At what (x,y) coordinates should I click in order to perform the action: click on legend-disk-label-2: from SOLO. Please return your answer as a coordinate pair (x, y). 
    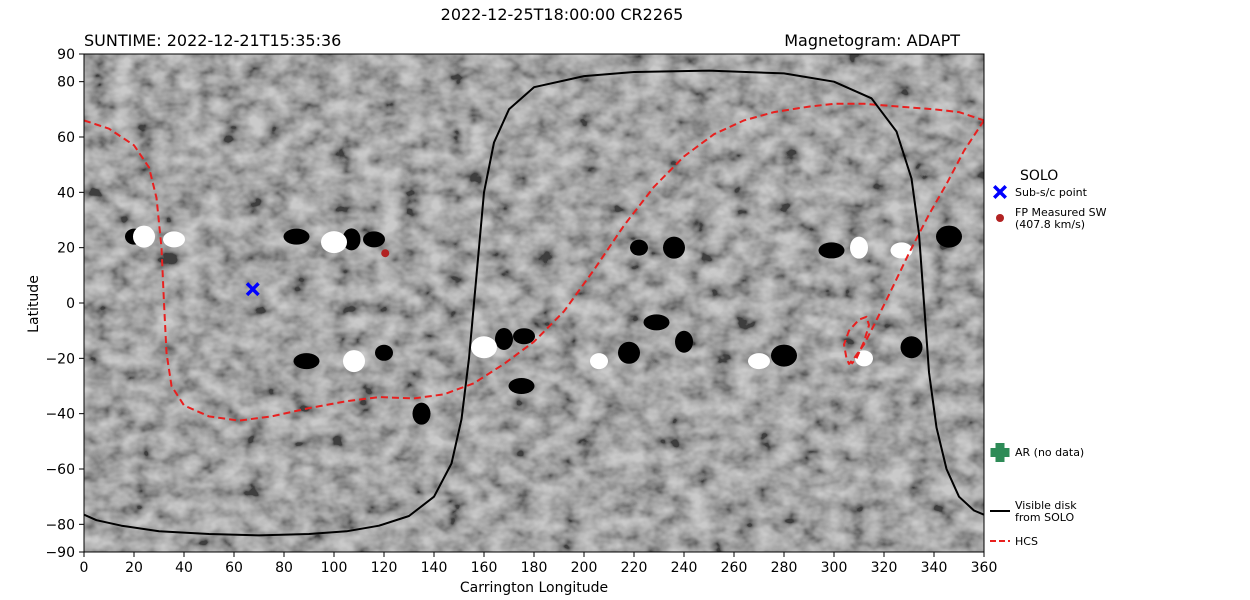
    Looking at the image, I should click on (1044, 517).